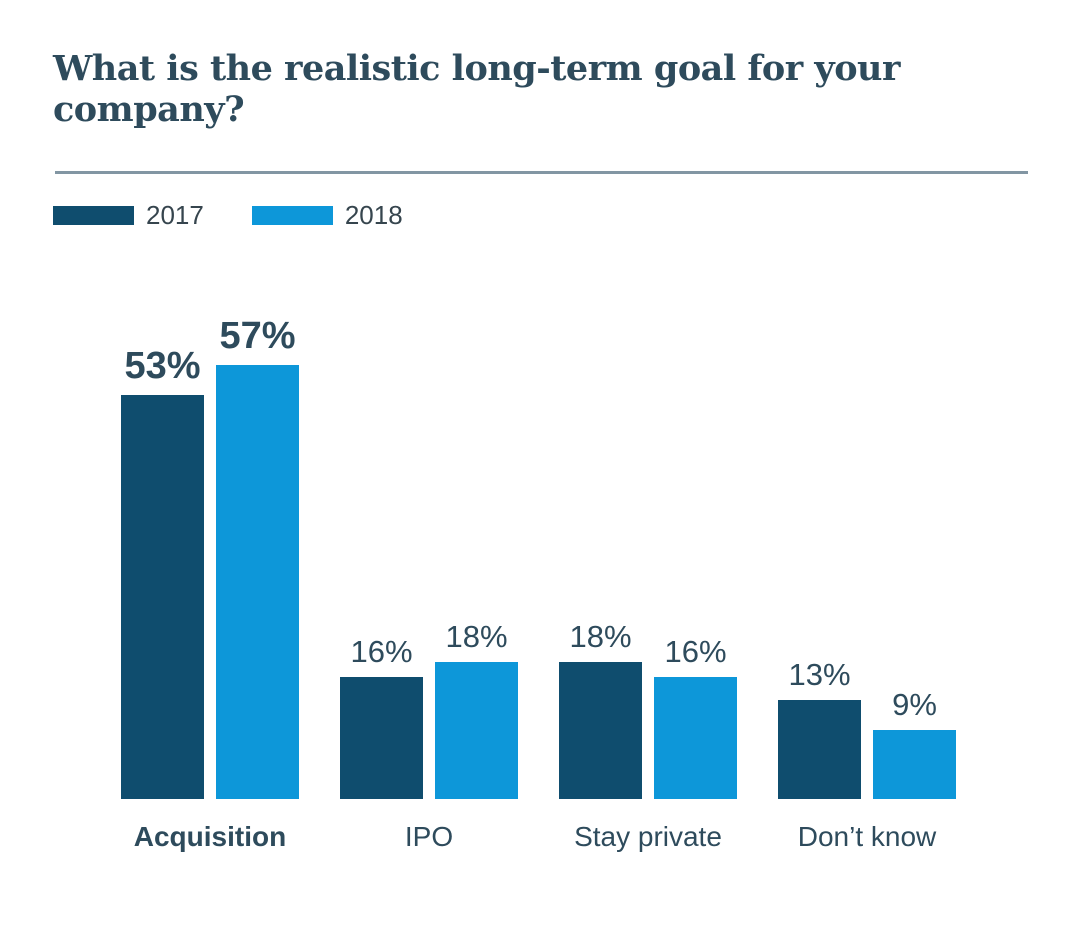  I want to click on value-label-2017-stay-private: 18%, so click(600, 636).